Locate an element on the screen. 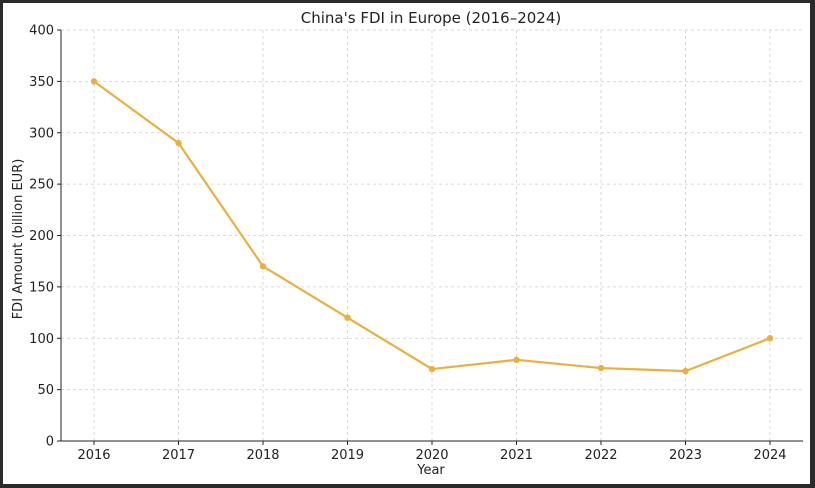 The height and width of the screenshot is (488, 815). chart-title: China's FDI in Europe (2016–2024) is located at coordinates (431, 18).